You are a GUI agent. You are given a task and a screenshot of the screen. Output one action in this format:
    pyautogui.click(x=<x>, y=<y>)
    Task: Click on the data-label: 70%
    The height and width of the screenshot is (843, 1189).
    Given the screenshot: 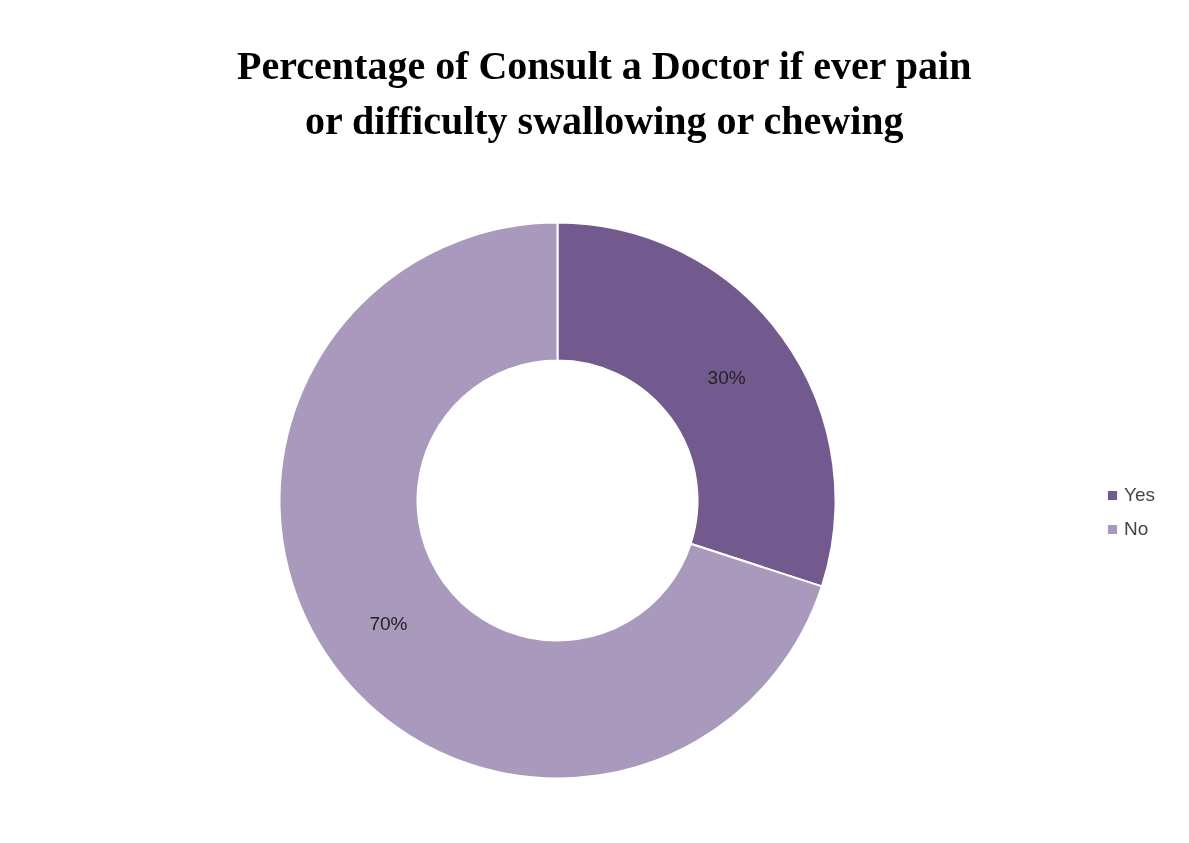 What is the action you would take?
    pyautogui.click(x=388, y=623)
    